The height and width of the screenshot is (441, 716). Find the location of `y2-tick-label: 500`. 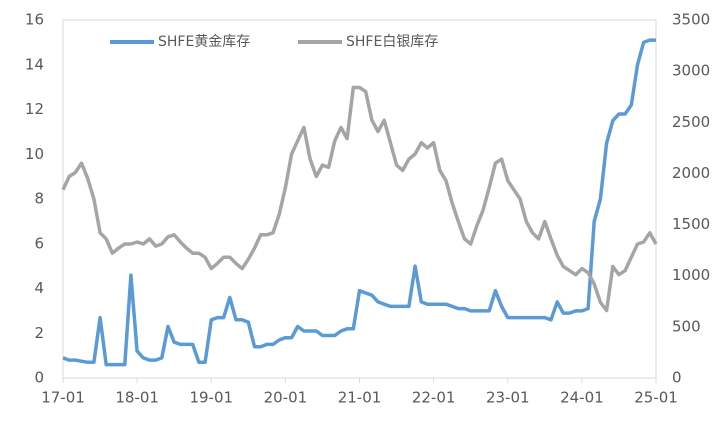

y2-tick-label: 500 is located at coordinates (686, 326).